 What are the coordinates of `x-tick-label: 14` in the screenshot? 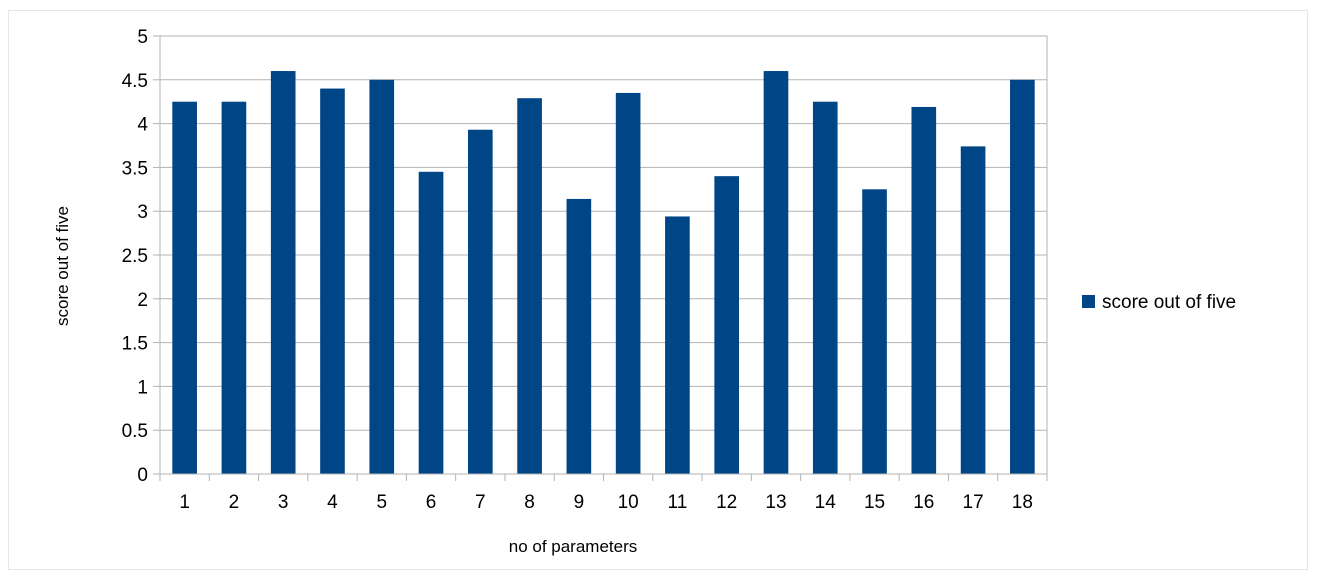 It's located at (826, 502).